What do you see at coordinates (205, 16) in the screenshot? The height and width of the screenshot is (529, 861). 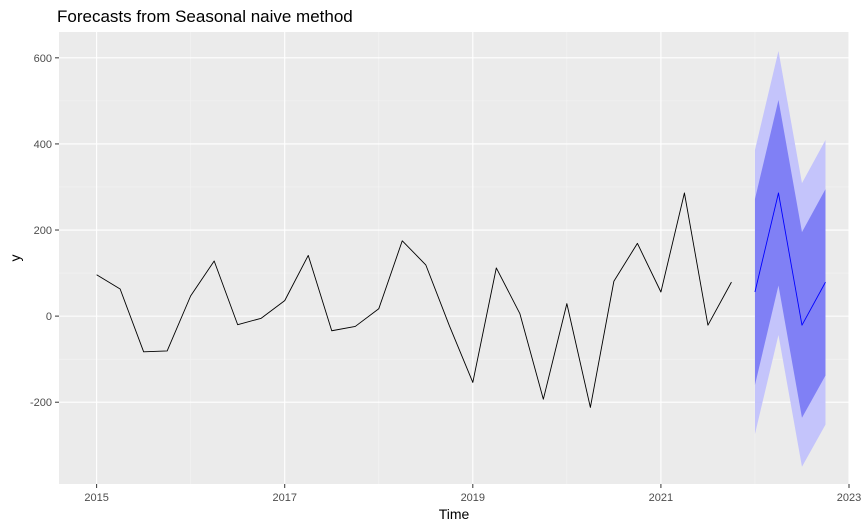 I see `chart-title: Forecasts from Seasonal naive method` at bounding box center [205, 16].